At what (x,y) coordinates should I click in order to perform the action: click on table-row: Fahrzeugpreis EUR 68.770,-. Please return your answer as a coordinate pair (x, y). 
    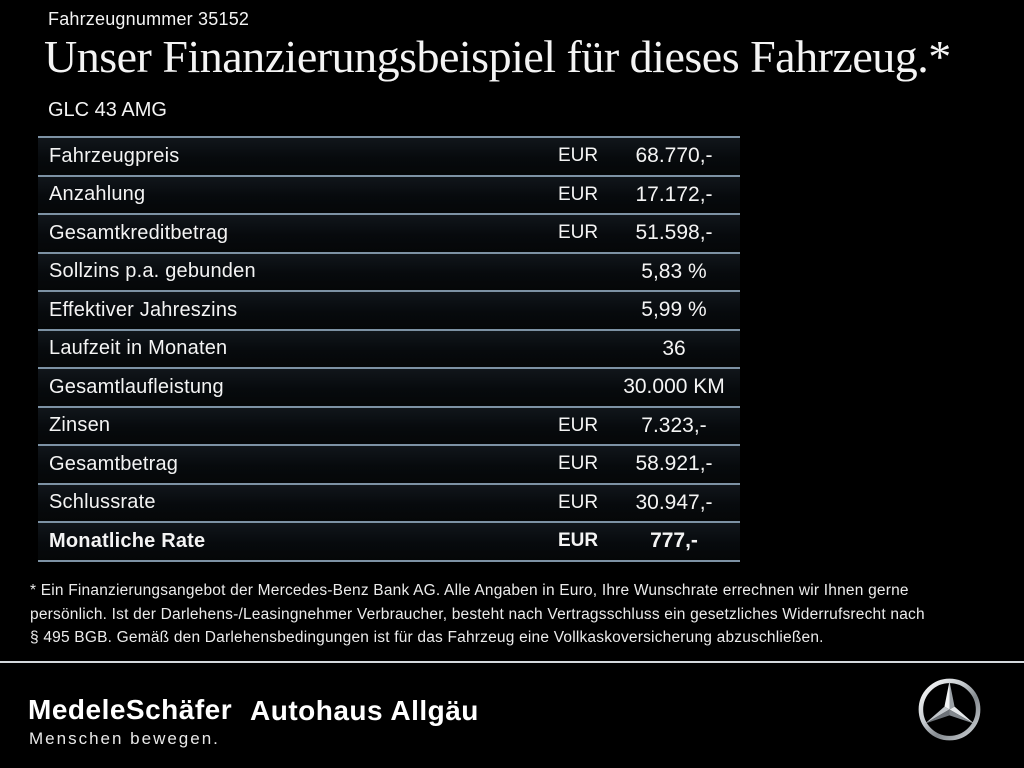
    Looking at the image, I should click on (389, 155).